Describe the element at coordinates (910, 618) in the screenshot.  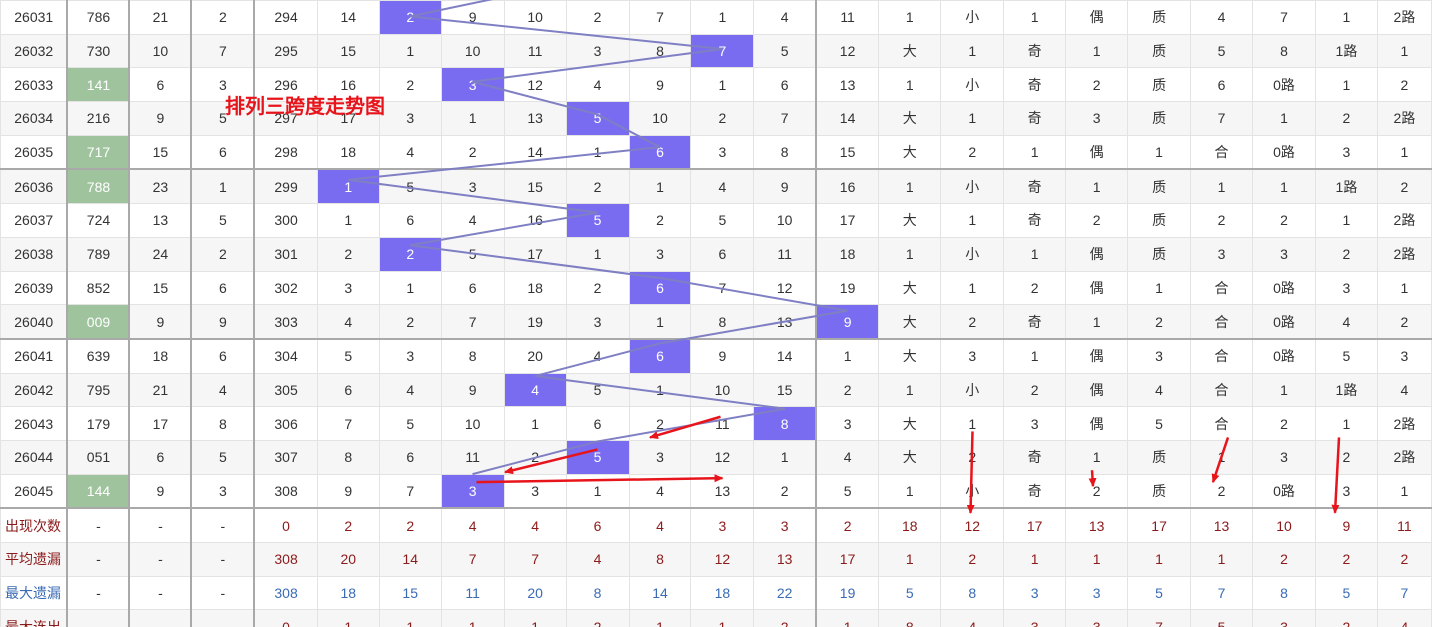
I see `stat-value: 8` at that location.